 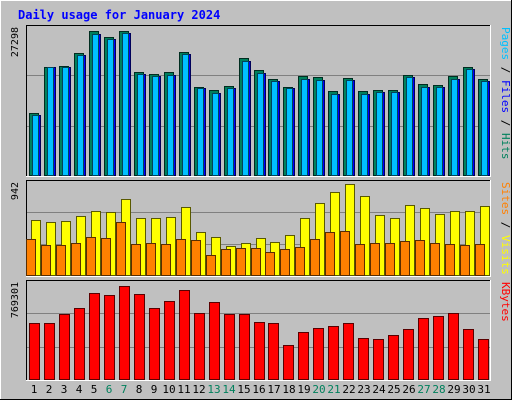 What do you see at coordinates (303, 389) in the screenshot?
I see `x-tick-label-day-19: 19` at bounding box center [303, 389].